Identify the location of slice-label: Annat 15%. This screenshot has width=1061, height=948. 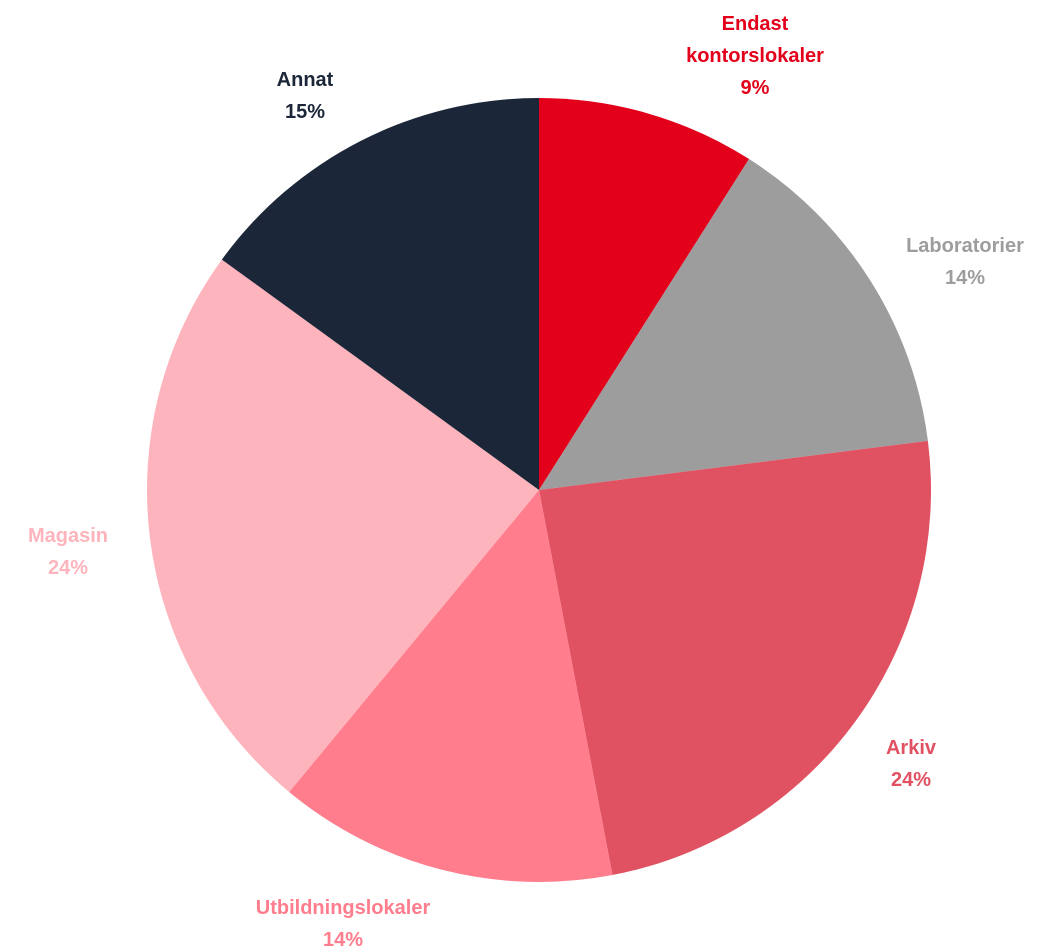
(305, 96).